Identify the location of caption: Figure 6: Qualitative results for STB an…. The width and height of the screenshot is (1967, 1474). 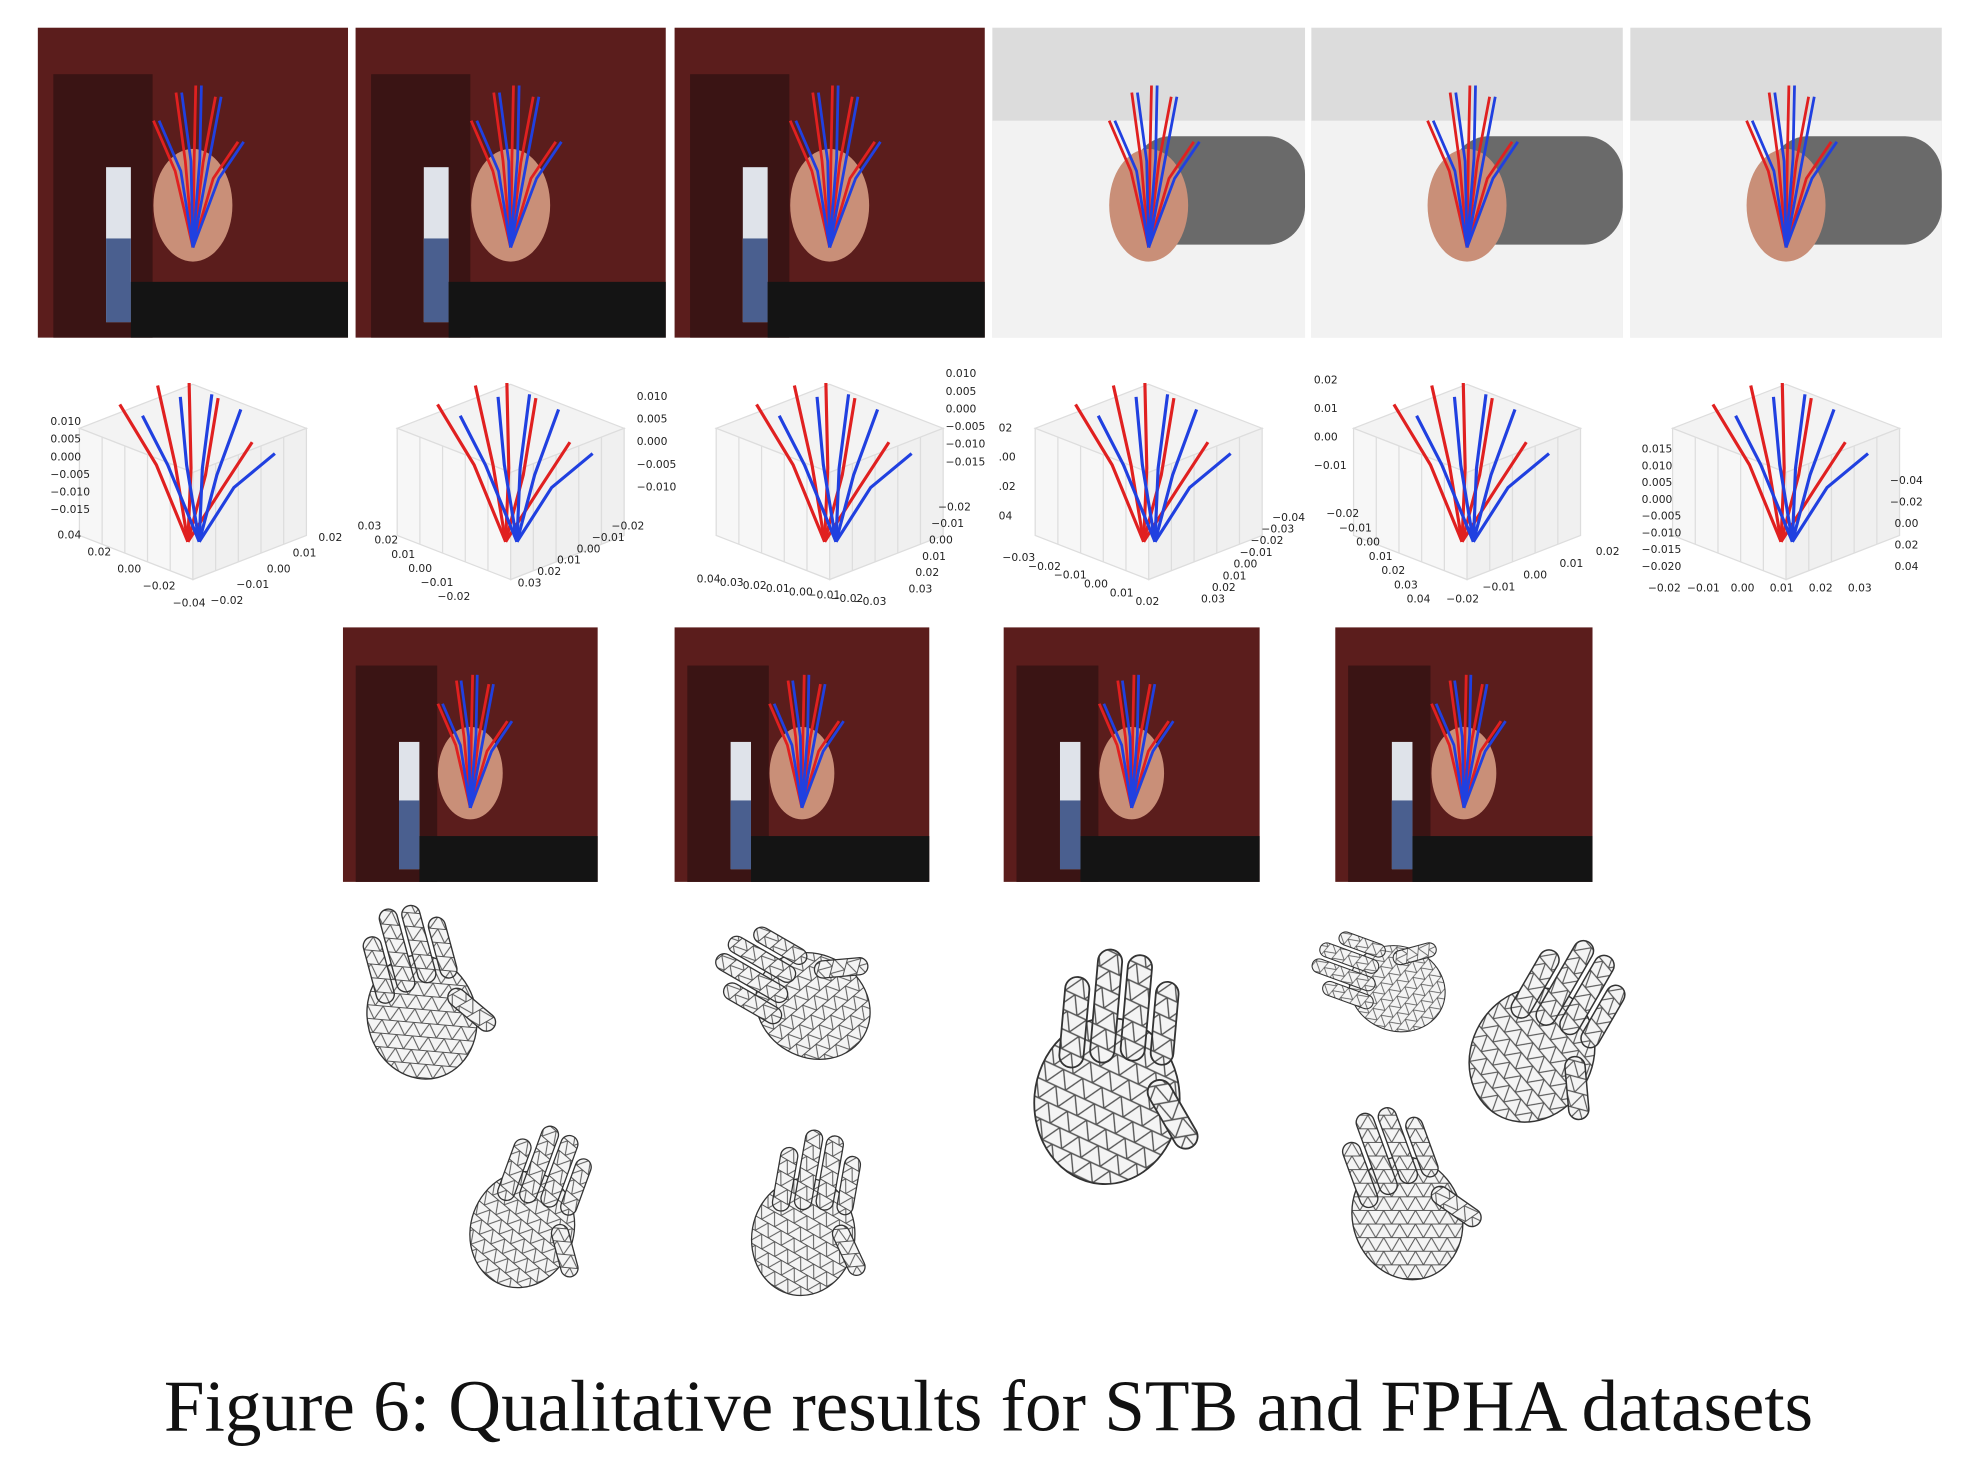
(988, 1405).